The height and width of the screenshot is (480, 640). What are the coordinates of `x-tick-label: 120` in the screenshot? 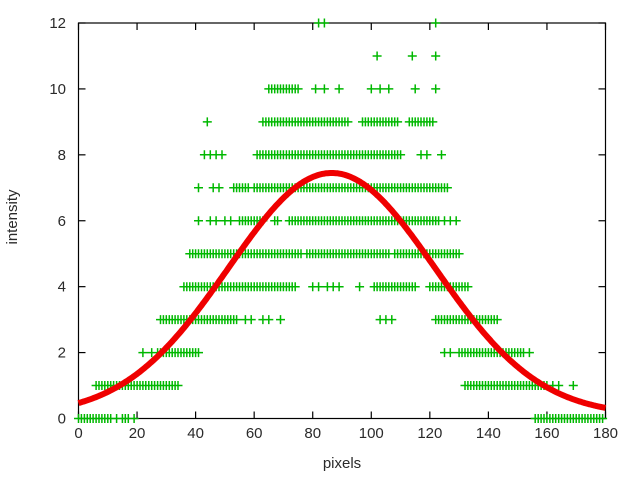 It's located at (429, 433).